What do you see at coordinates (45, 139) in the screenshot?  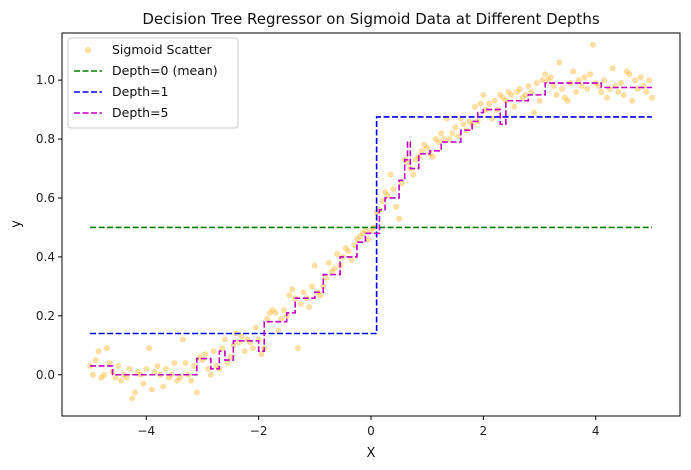 I see `y-tick-label: 0.8` at bounding box center [45, 139].